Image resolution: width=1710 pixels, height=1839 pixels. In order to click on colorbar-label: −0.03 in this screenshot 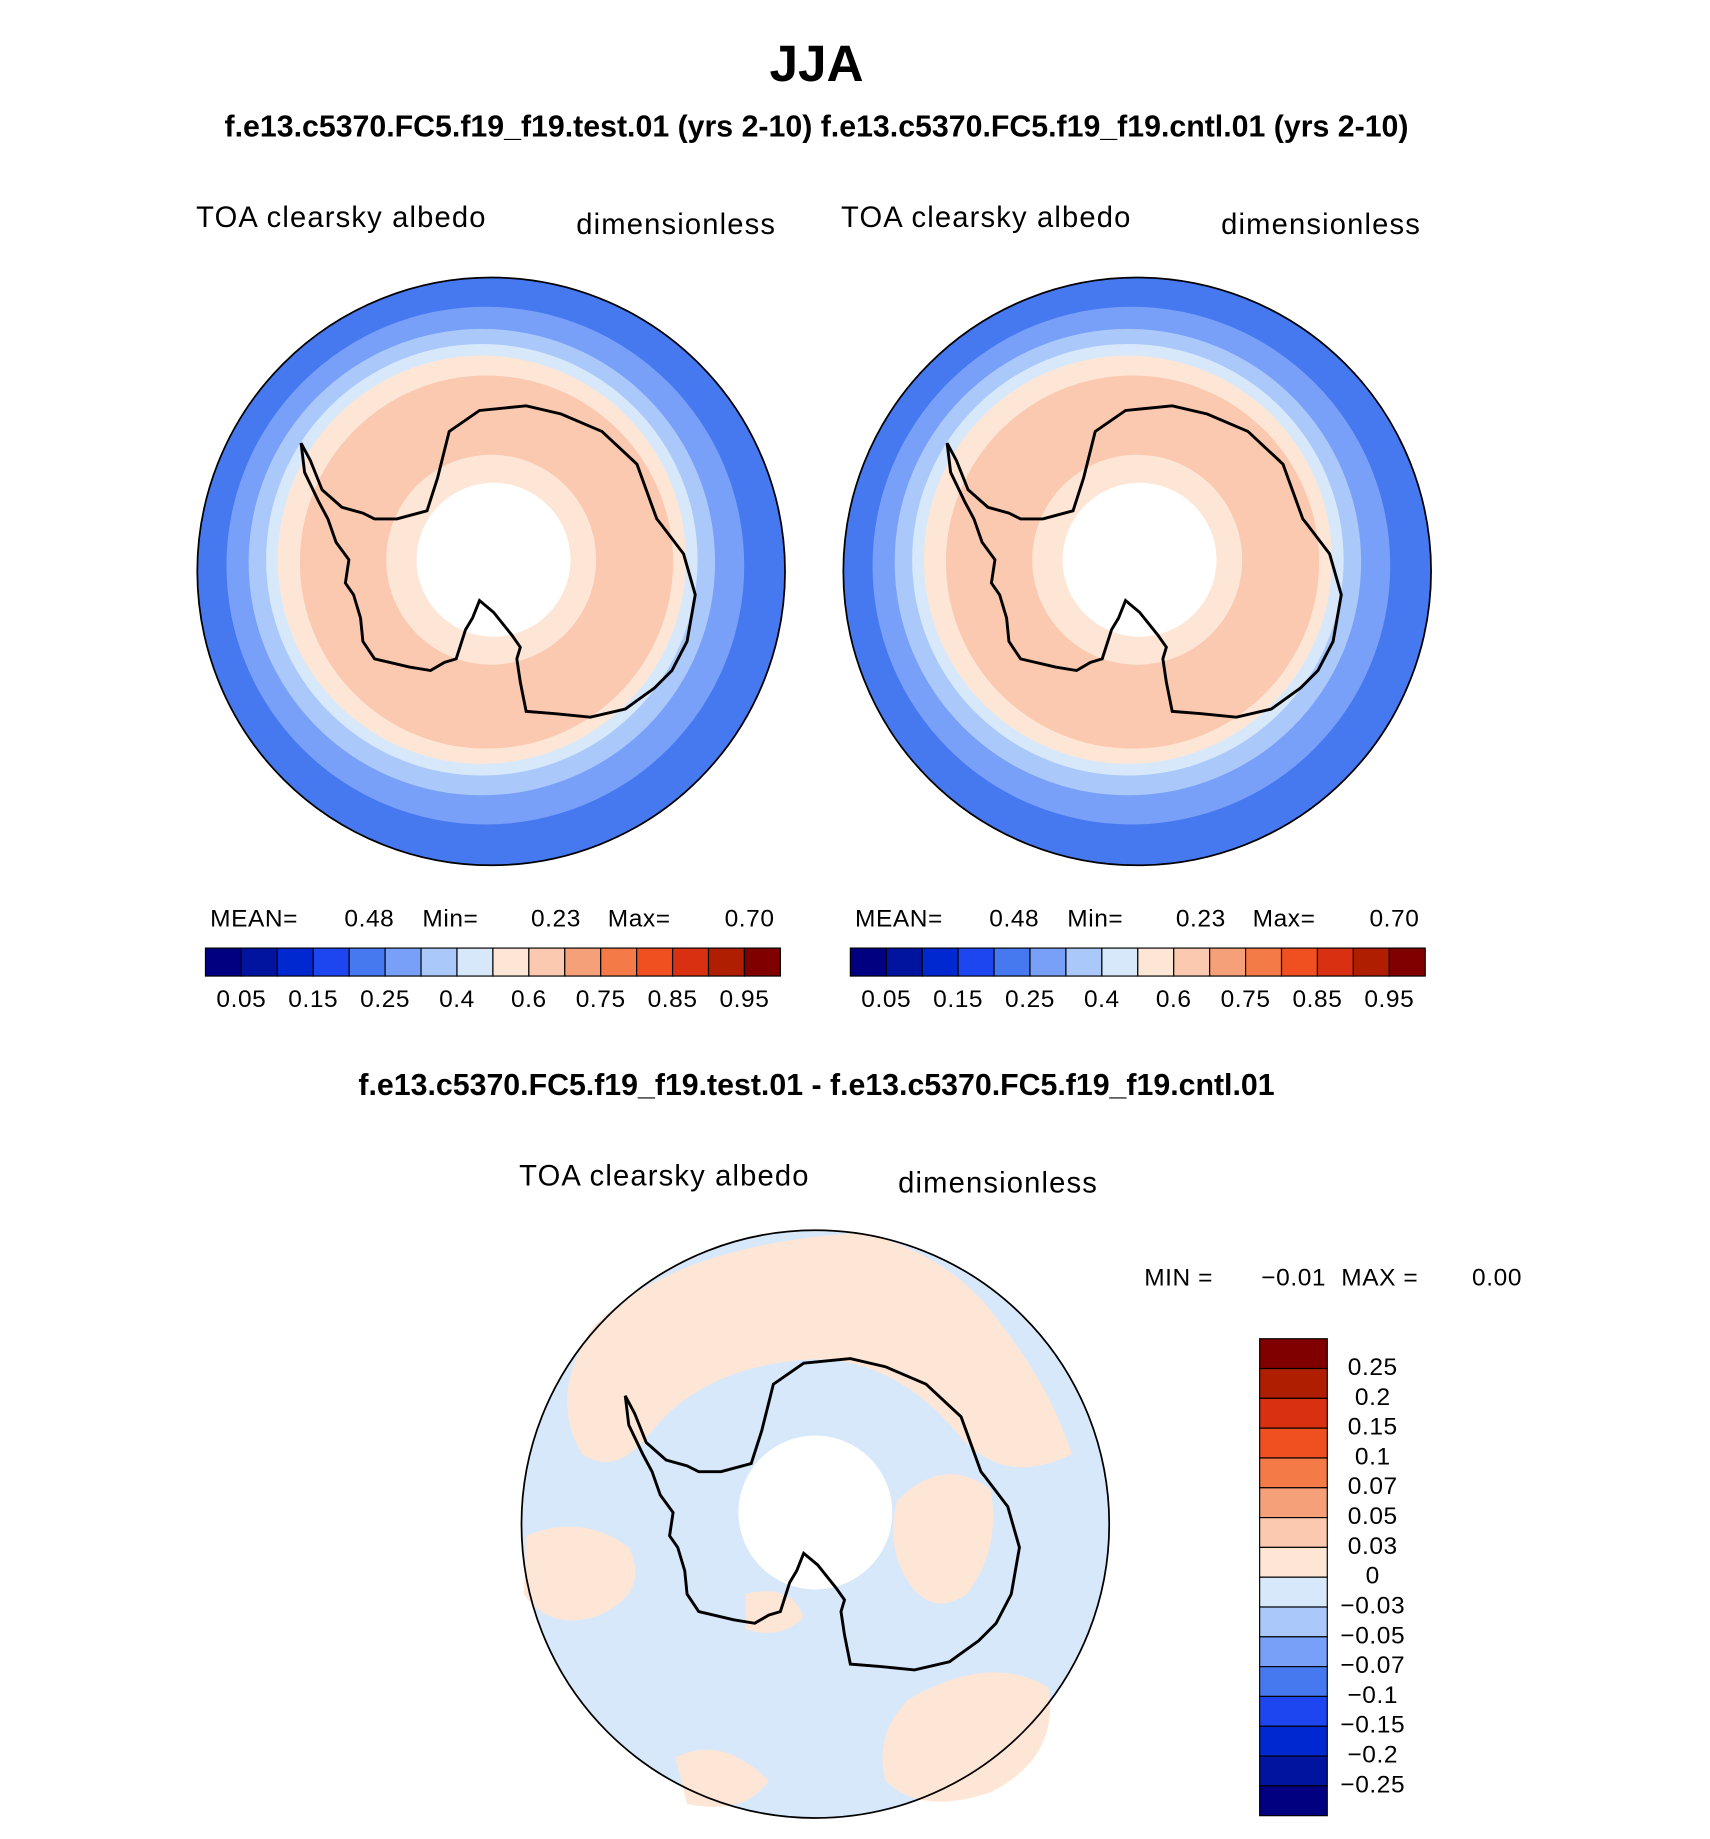, I will do `click(1372, 1605)`.